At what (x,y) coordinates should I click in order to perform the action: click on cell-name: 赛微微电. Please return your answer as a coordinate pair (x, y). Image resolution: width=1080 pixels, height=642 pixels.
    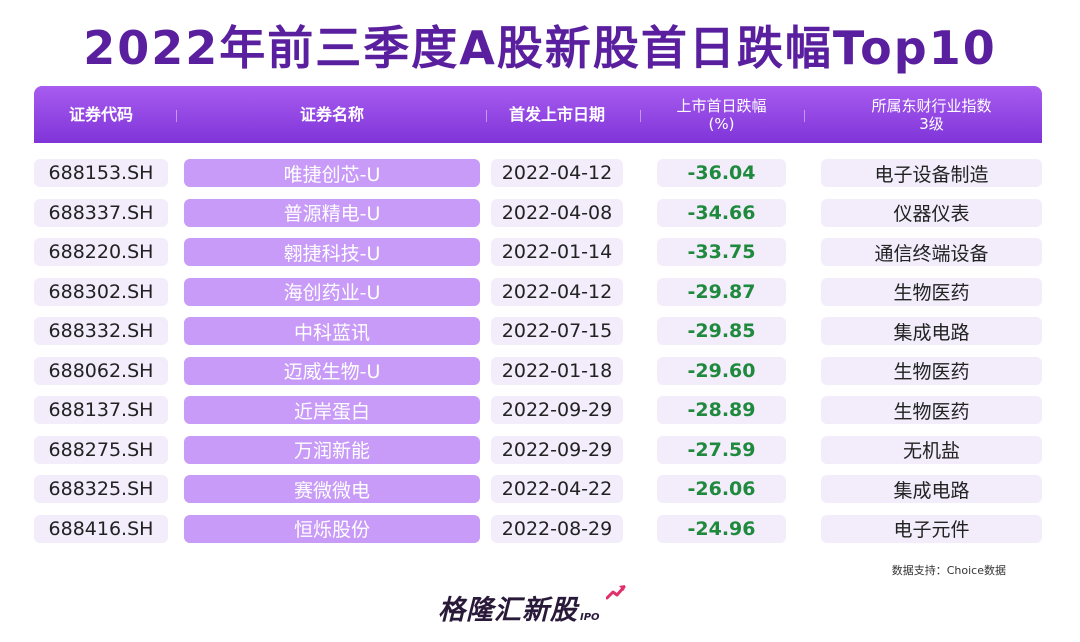
    Looking at the image, I should click on (332, 489).